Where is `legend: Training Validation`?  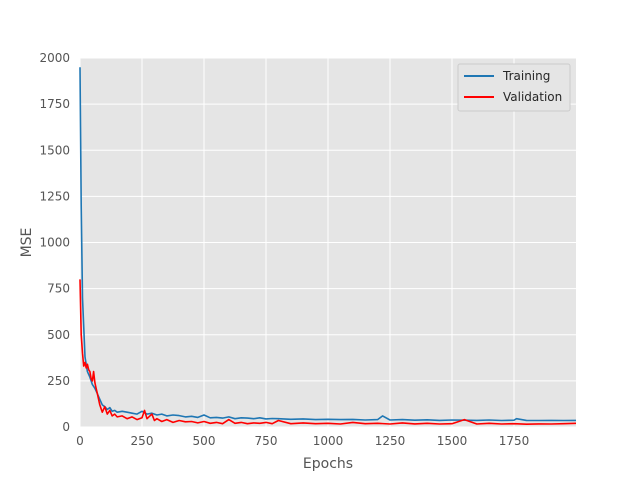
legend: Training Validation is located at coordinates (514, 87).